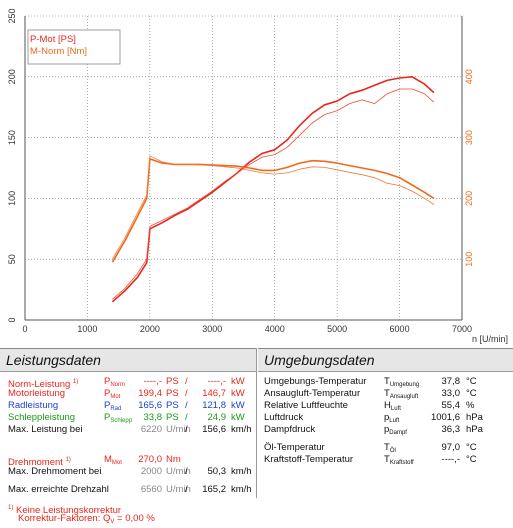 Image resolution: width=513 pixels, height=528 pixels. What do you see at coordinates (401, 394) in the screenshot?
I see `umgebung-symbol: TAnsaugluft` at bounding box center [401, 394].